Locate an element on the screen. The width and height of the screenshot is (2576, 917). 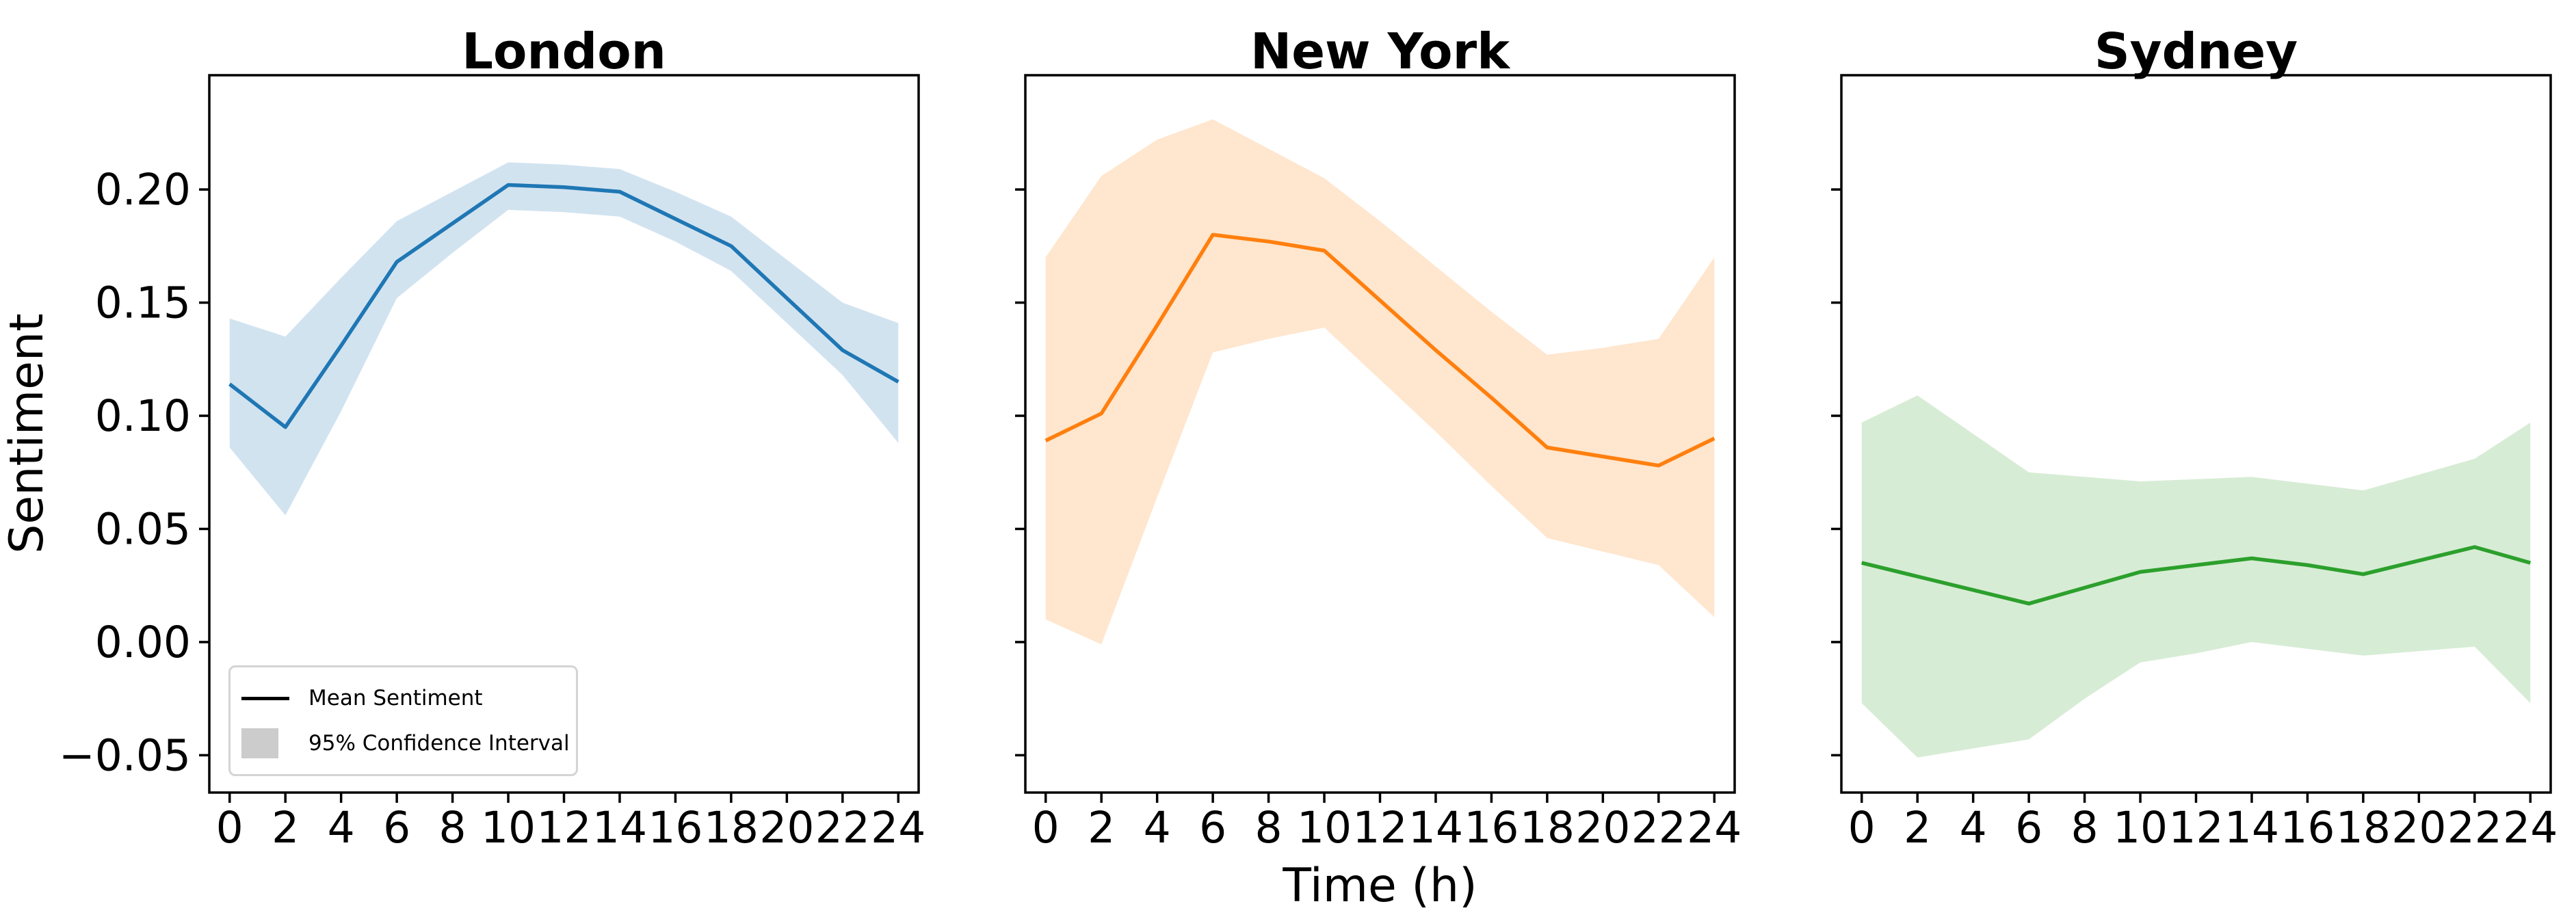
panel-title-sydney: Sydney is located at coordinates (2196, 51).